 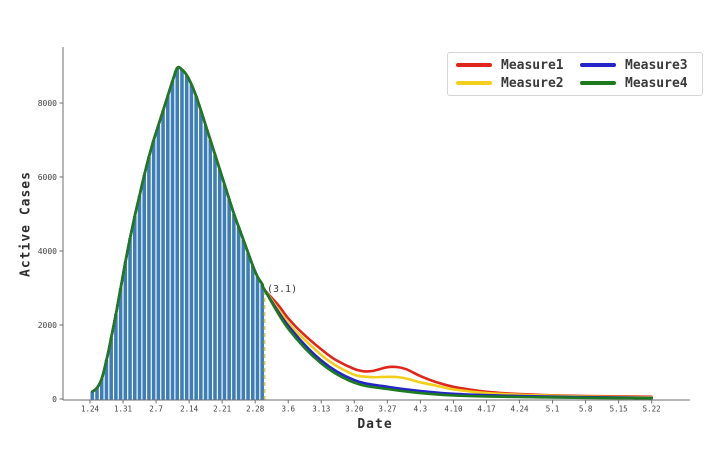 I want to click on legend-label-measure4: Measure4, so click(x=656, y=83).